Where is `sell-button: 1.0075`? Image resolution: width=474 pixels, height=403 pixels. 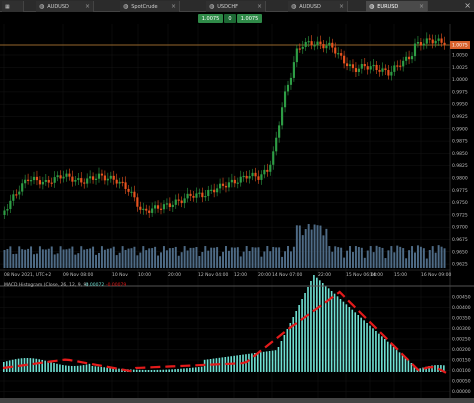
sell-button: 1.0075 is located at coordinates (210, 18).